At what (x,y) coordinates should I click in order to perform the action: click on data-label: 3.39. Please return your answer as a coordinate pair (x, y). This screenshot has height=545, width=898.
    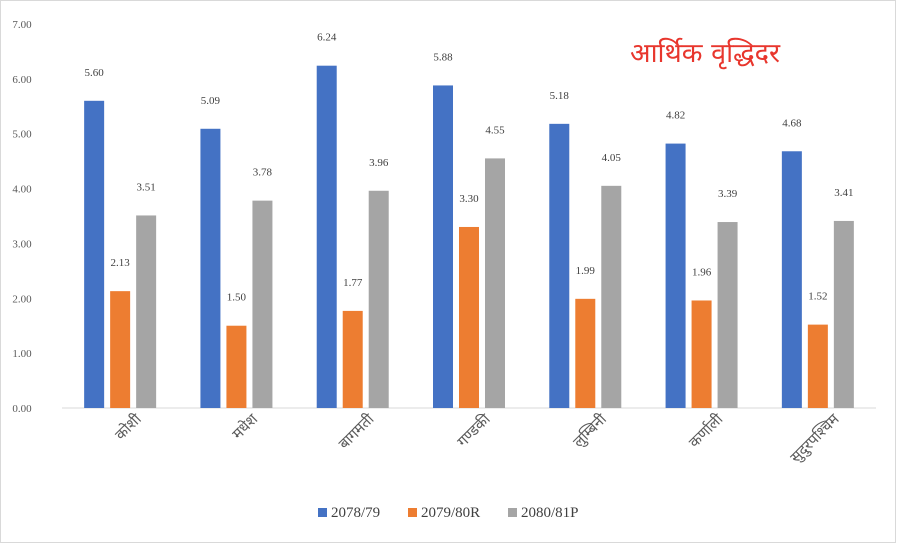
    Looking at the image, I should click on (728, 194).